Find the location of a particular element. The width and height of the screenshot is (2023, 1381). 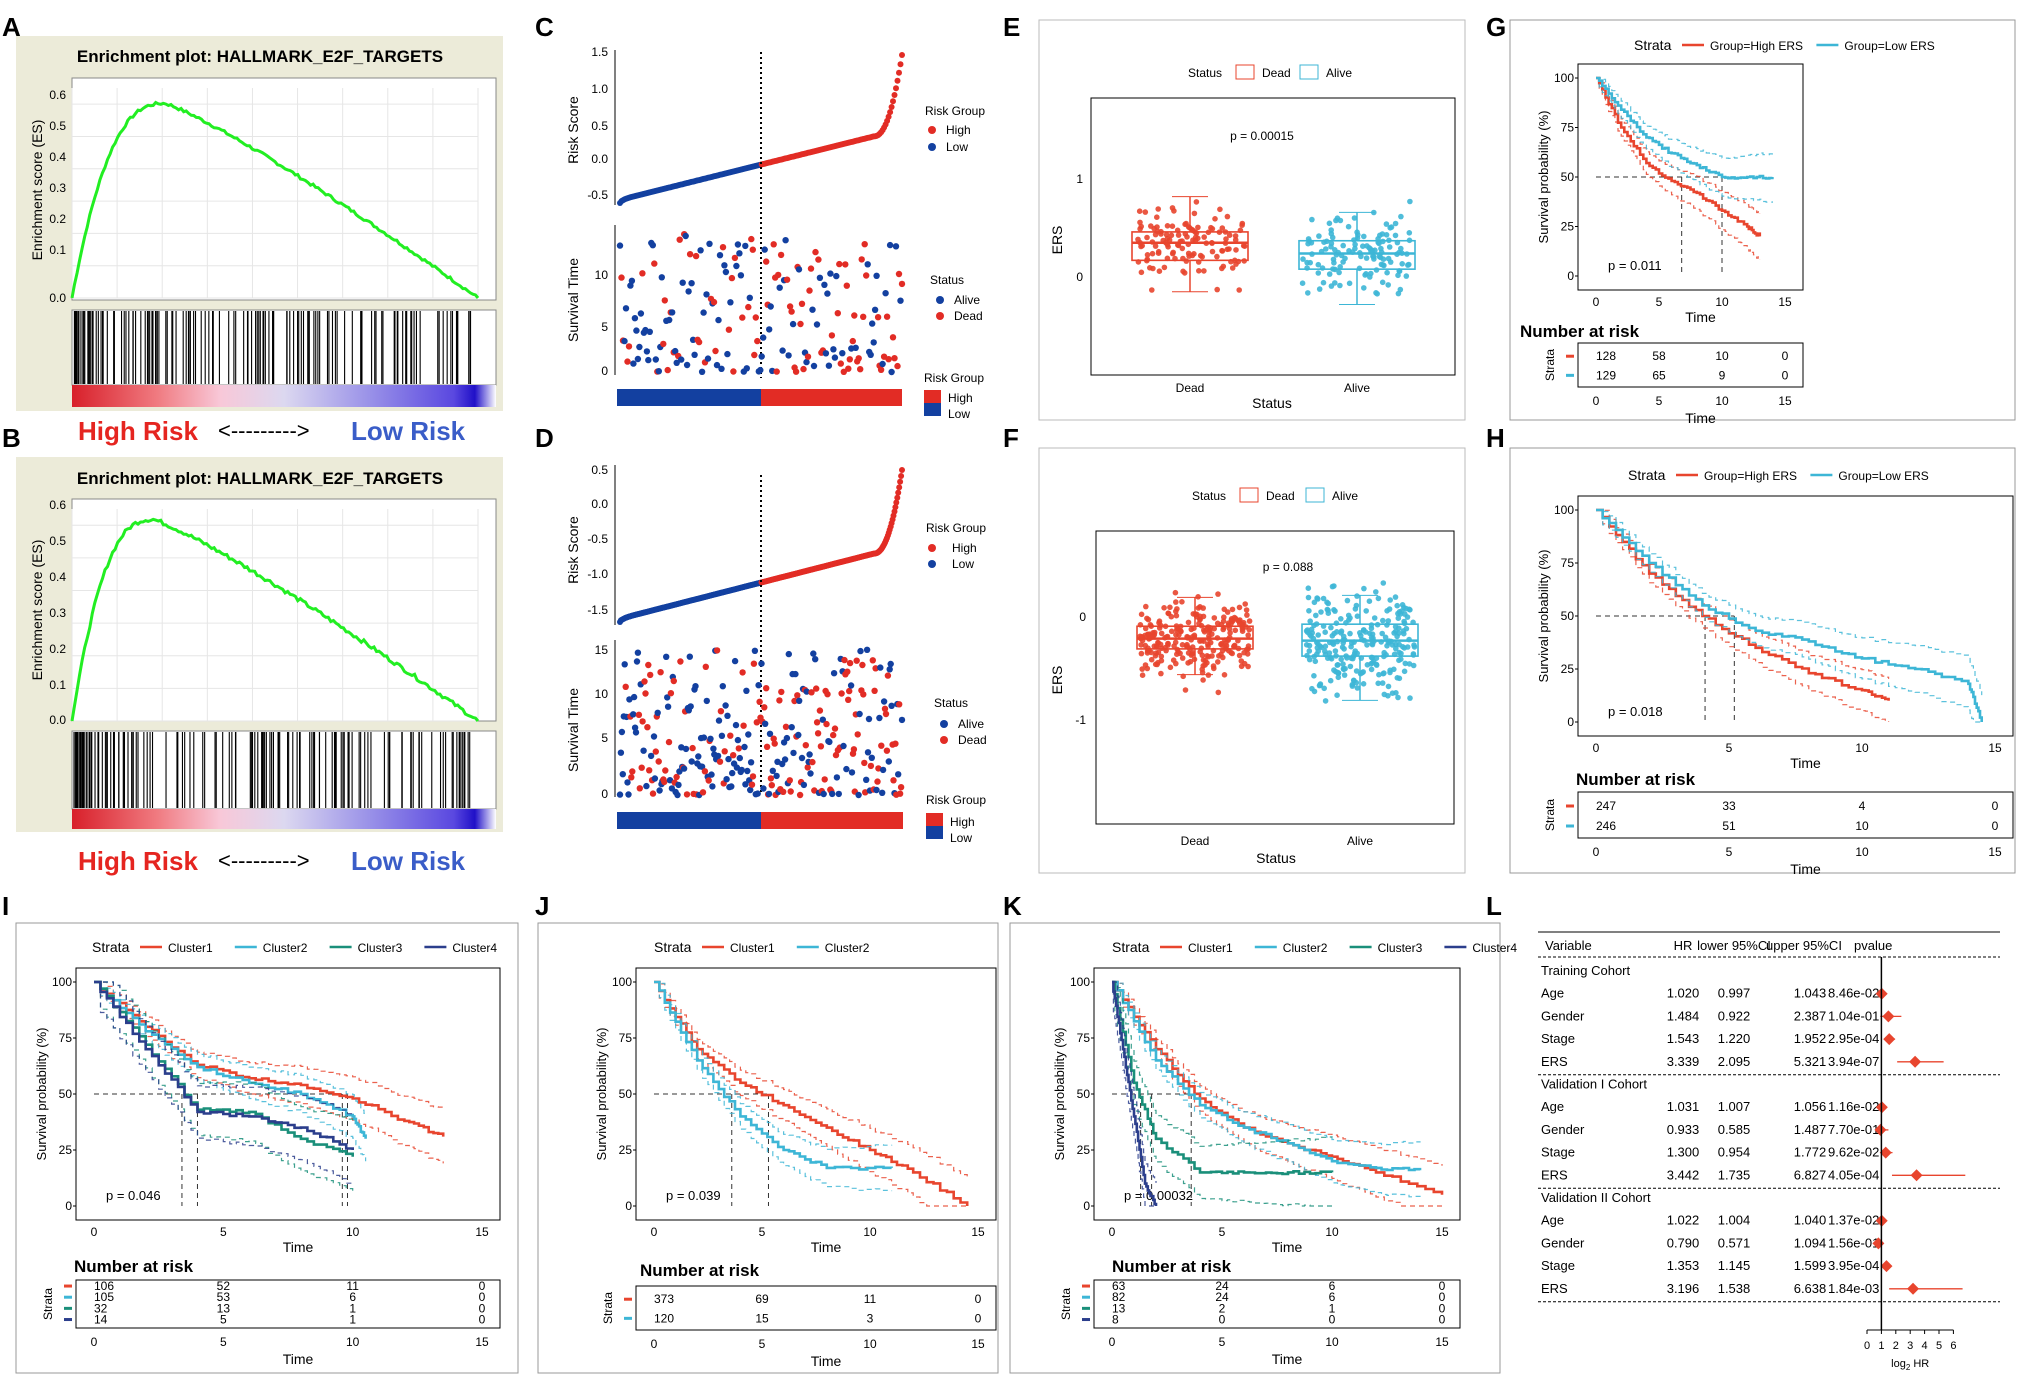

panel-label-l: L is located at coordinates (1494, 906).